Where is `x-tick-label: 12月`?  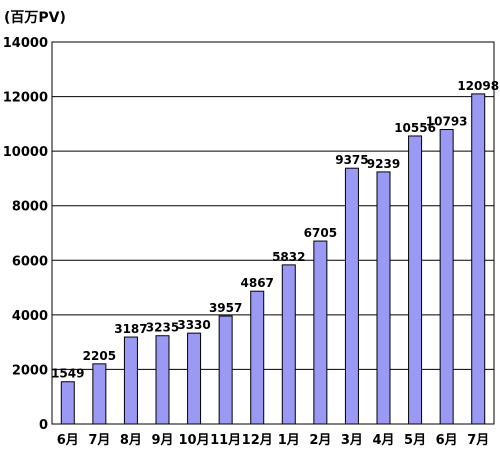 x-tick-label: 12月 is located at coordinates (257, 440).